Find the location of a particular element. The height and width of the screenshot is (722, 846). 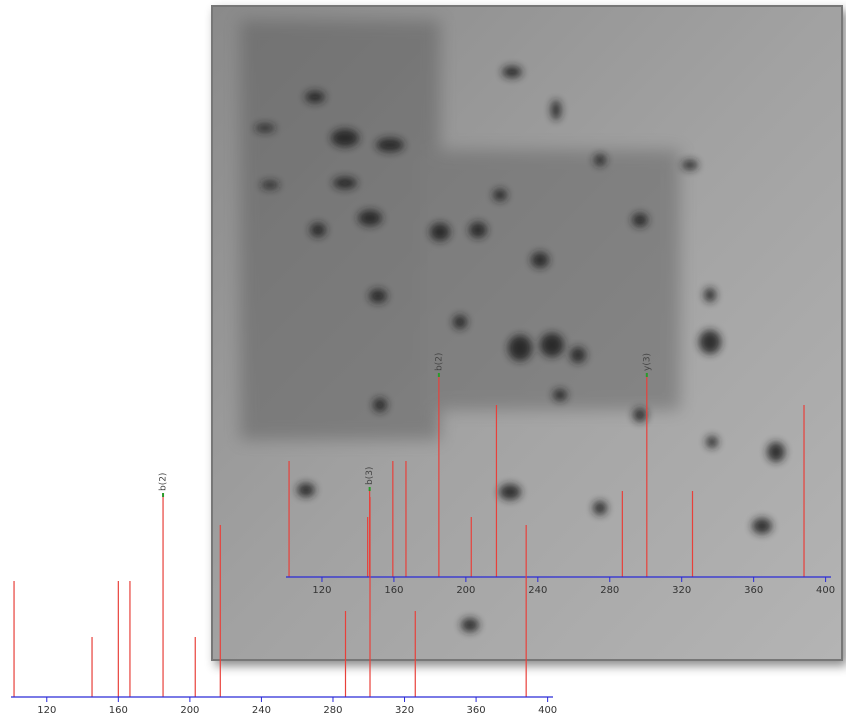

peak-label: y(3) is located at coordinates (647, 362).